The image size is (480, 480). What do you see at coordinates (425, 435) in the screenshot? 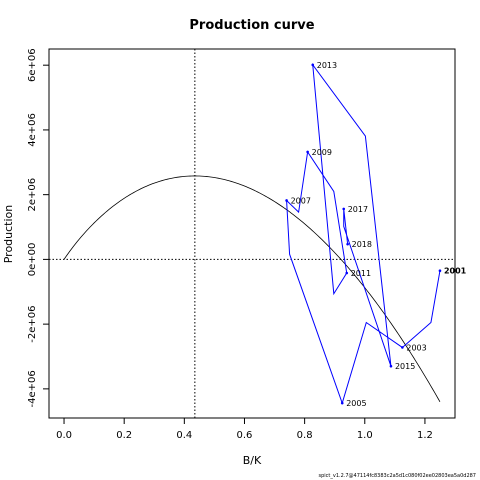
I see `x-tick-label: 1.2` at bounding box center [425, 435].